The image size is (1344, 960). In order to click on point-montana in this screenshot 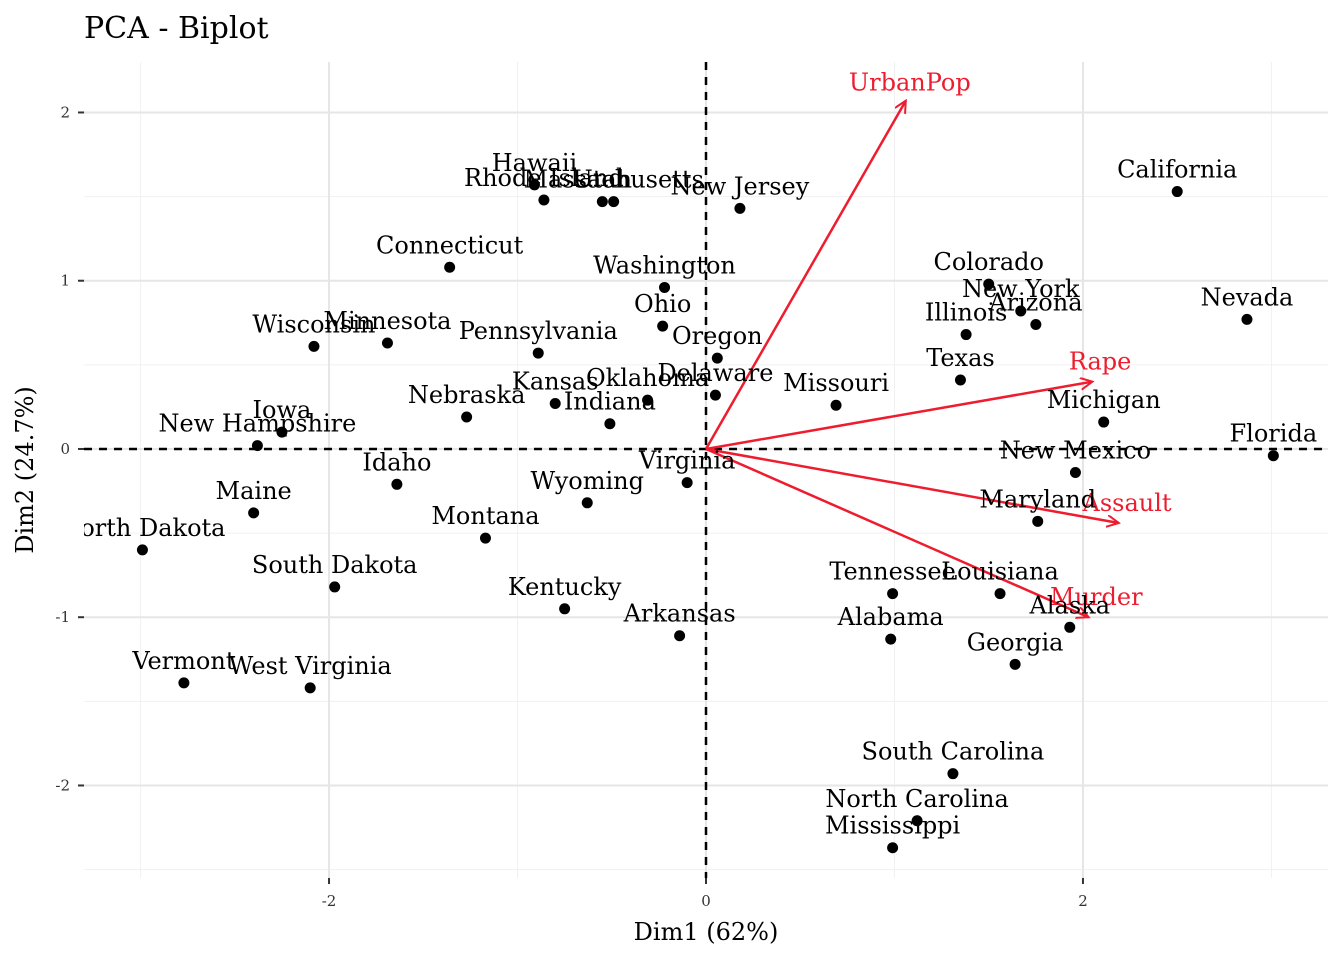, I will do `click(485, 538)`.